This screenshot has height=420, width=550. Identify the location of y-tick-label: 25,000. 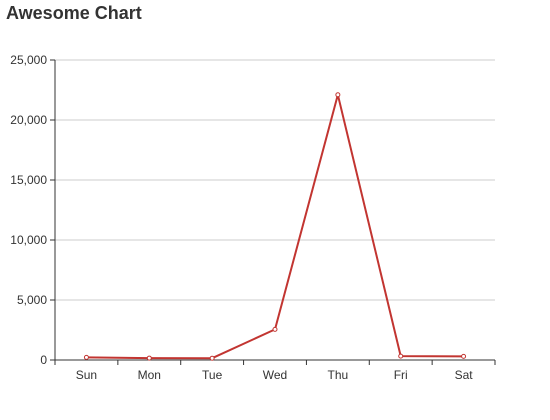
(28, 60).